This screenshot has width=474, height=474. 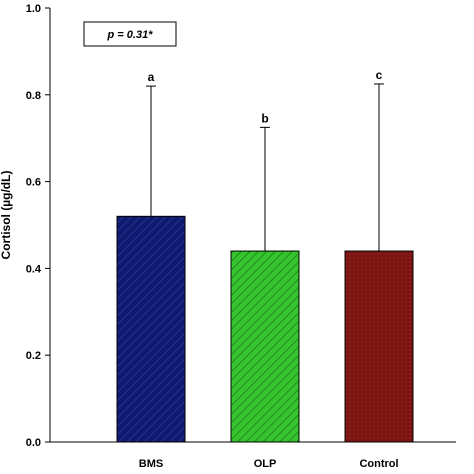 I want to click on x-tick-label-control: Control, so click(x=378, y=464).